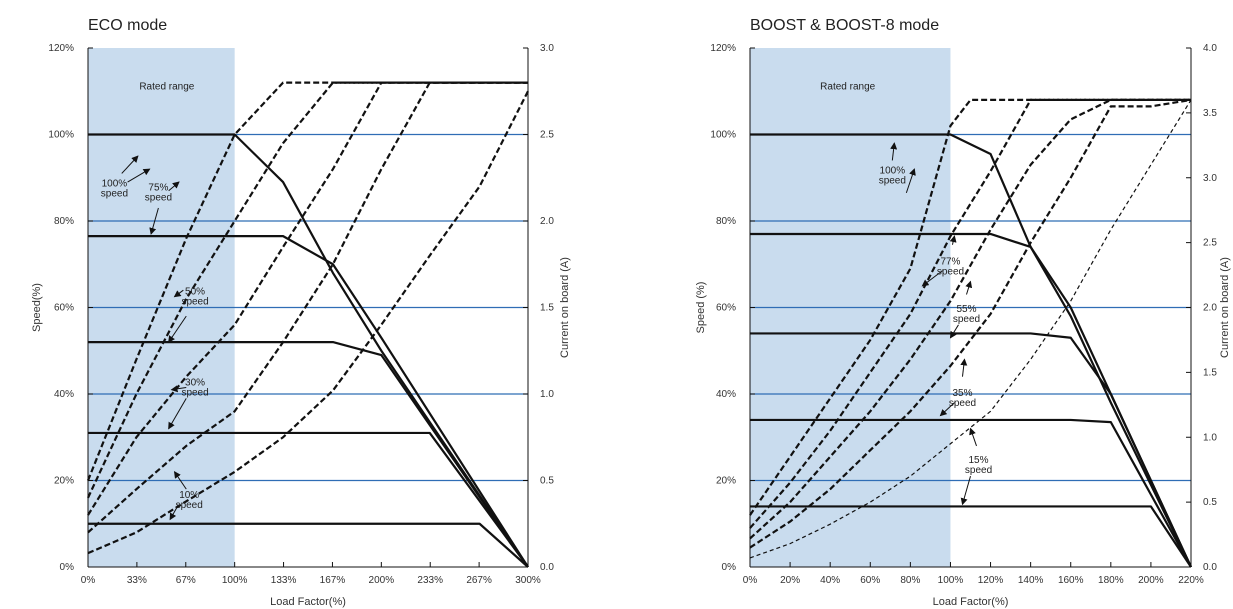 This screenshot has width=1233, height=609. Describe the element at coordinates (1210, 372) in the screenshot. I see `y2-tick-label: 1.5` at that location.